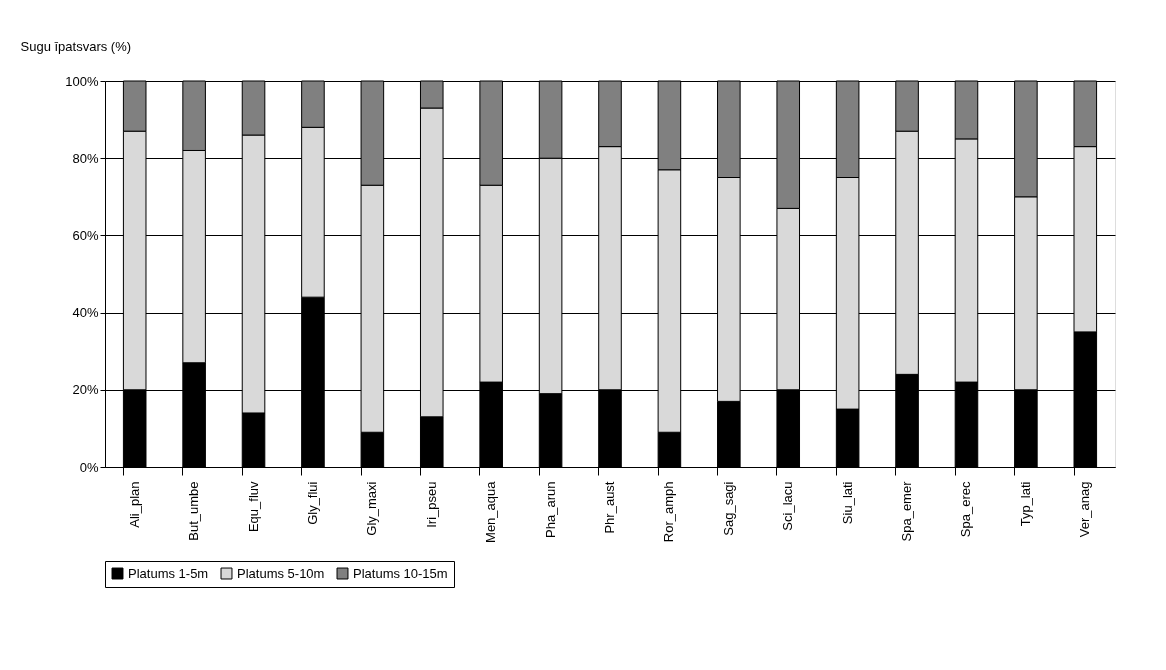 This screenshot has height=670, width=1166. I want to click on x-tick-label: Typ_lati, so click(1025, 504).